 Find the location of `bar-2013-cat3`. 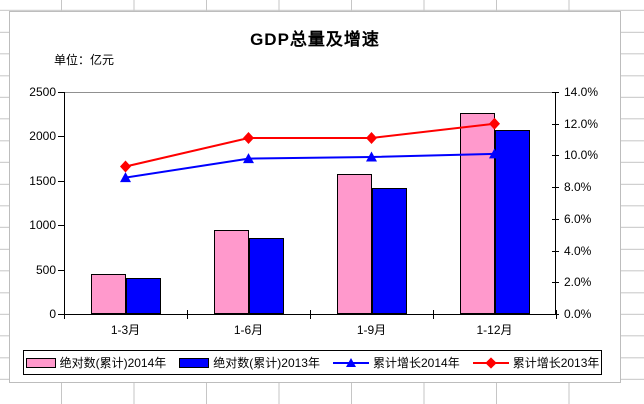

bar-2013-cat3 is located at coordinates (512, 222).